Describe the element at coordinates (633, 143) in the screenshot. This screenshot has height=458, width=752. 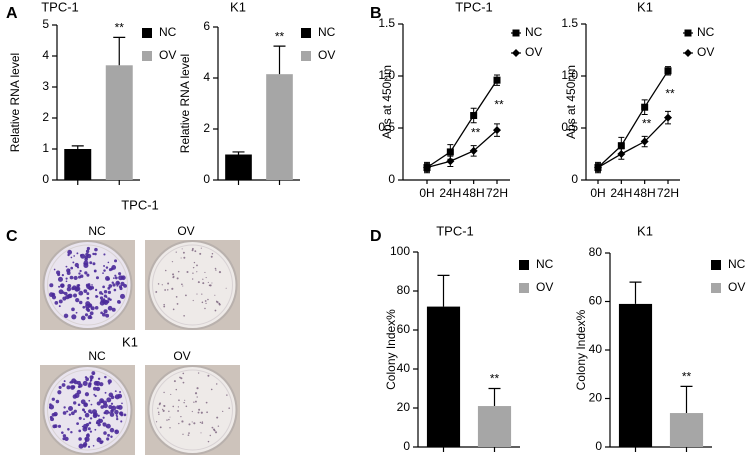
I see `line` at that location.